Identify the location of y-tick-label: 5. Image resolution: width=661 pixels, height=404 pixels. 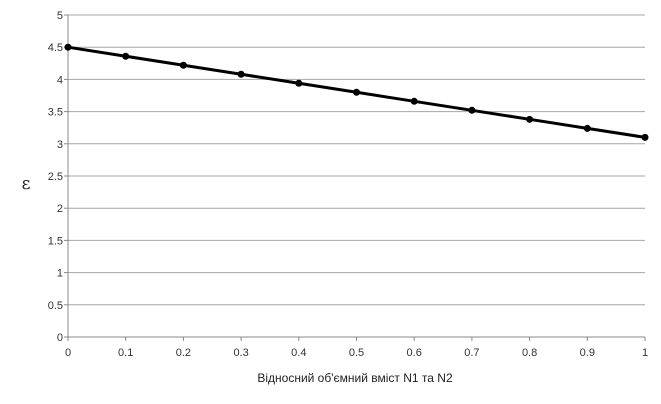
(60, 16).